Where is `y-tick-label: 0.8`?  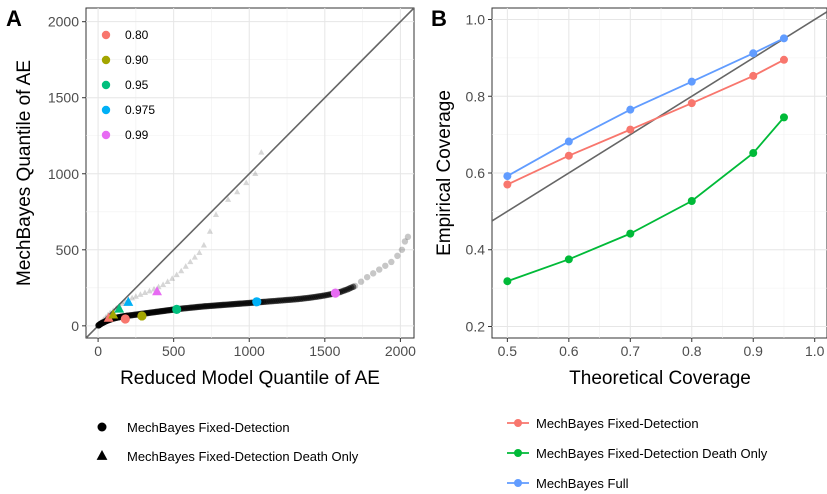 y-tick-label: 0.8 is located at coordinates (476, 96).